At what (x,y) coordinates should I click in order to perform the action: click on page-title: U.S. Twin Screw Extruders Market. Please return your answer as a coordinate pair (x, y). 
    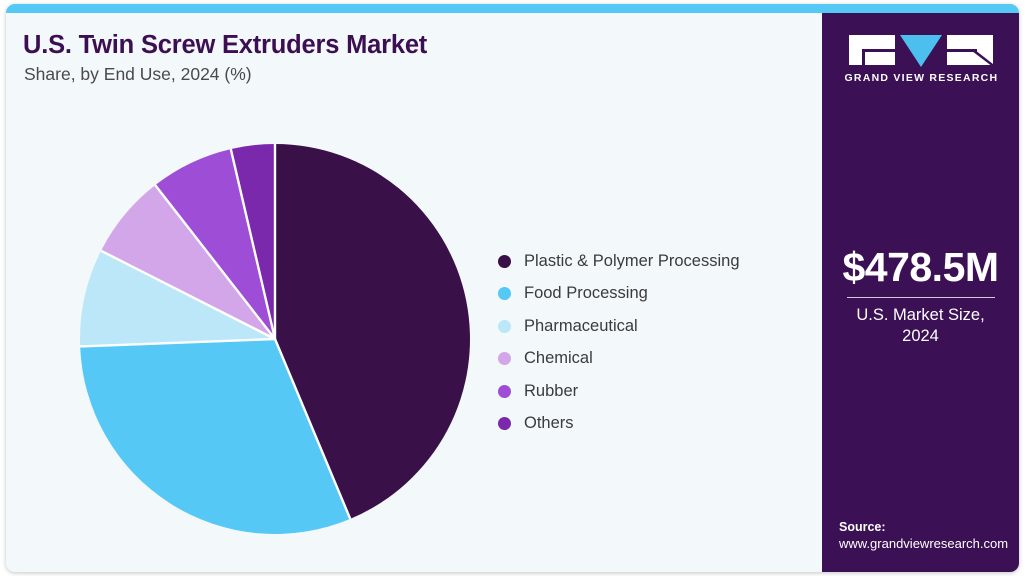
    Looking at the image, I should click on (225, 45).